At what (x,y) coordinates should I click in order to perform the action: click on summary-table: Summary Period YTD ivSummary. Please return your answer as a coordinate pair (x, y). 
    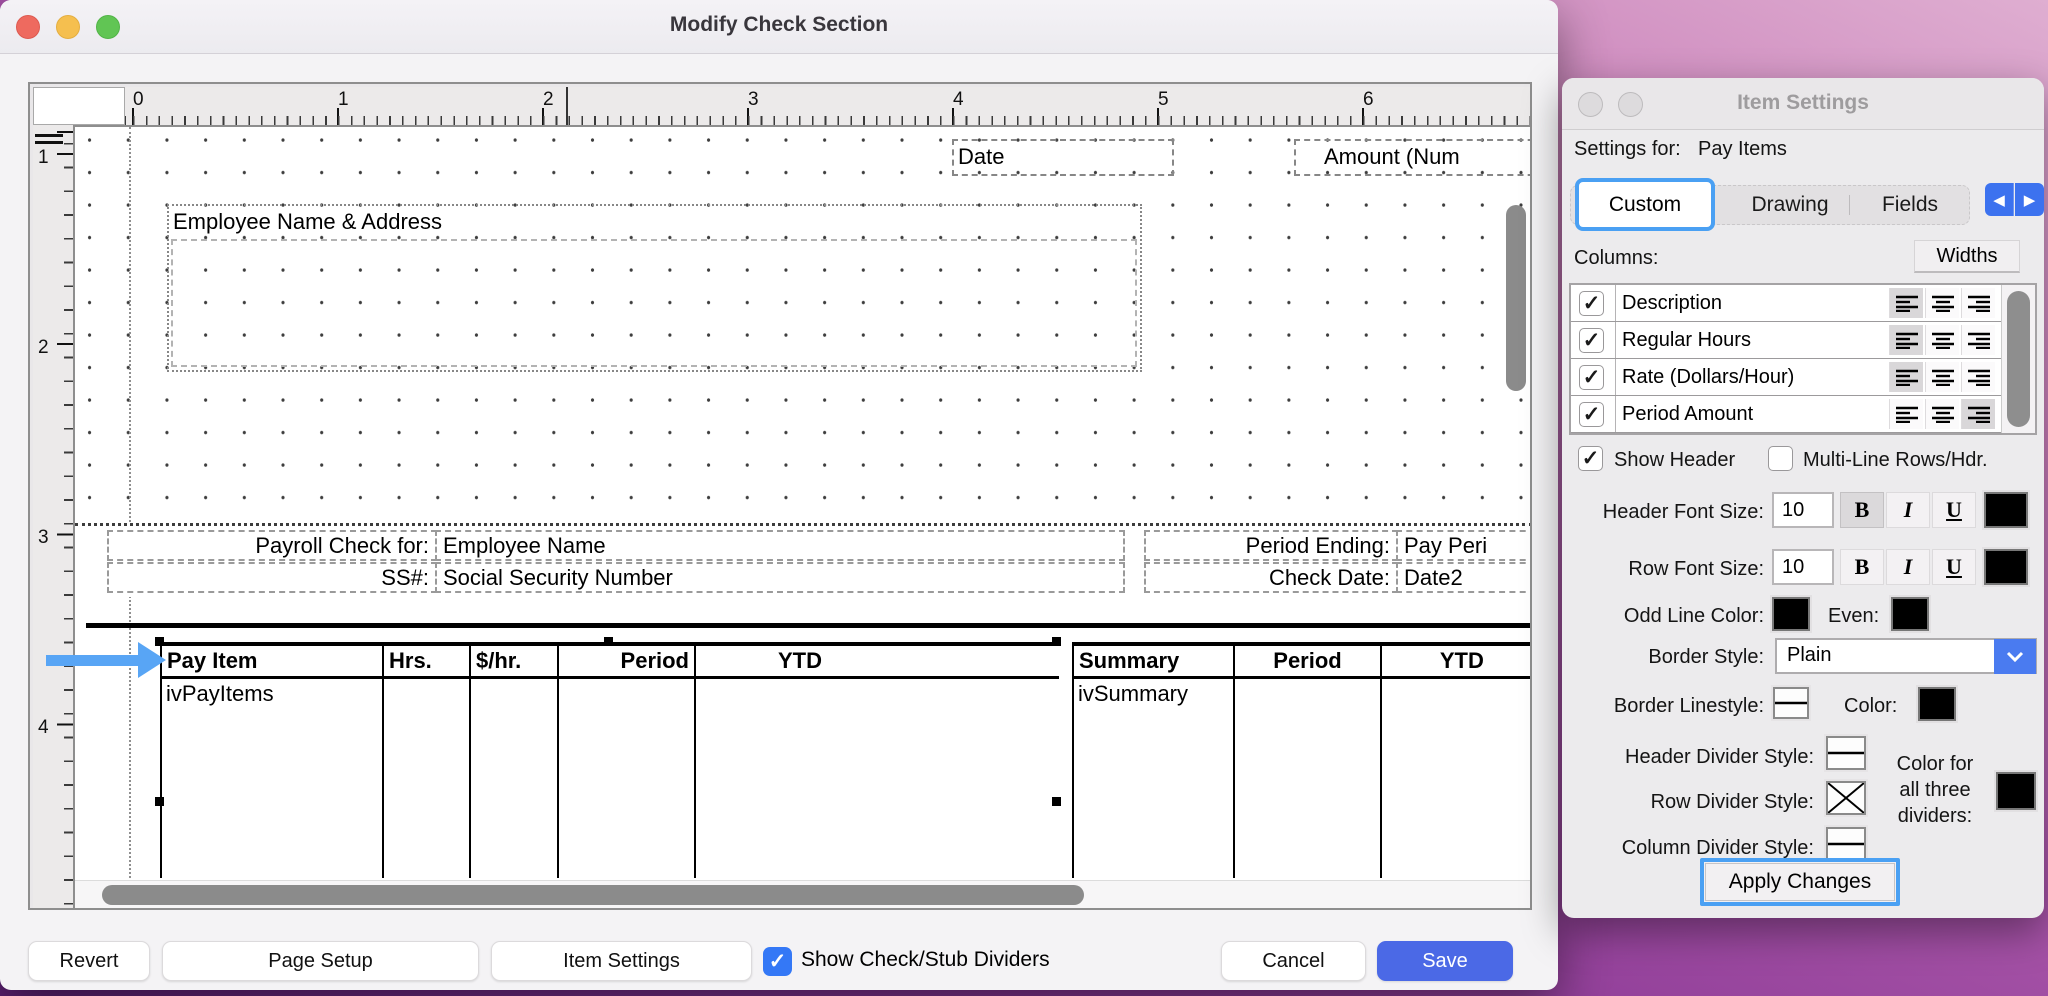
    Looking at the image, I should click on (1301, 760).